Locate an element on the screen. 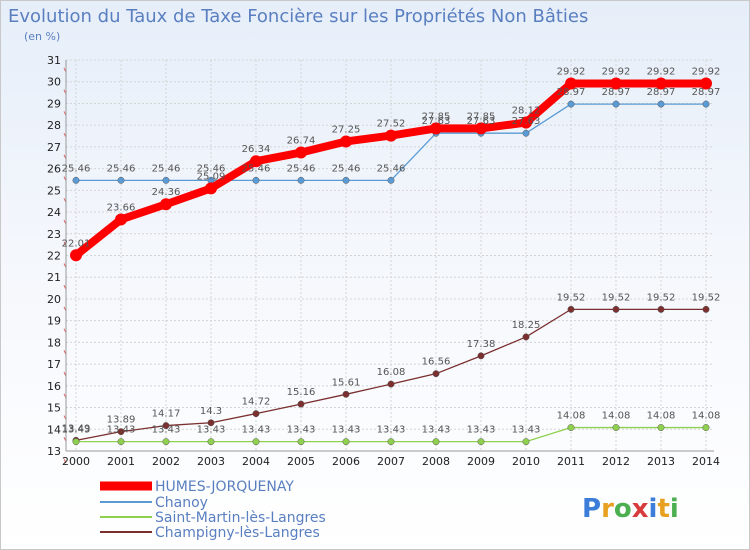 The height and width of the screenshot is (550, 750). x-tick-label: 2001 is located at coordinates (121, 461).